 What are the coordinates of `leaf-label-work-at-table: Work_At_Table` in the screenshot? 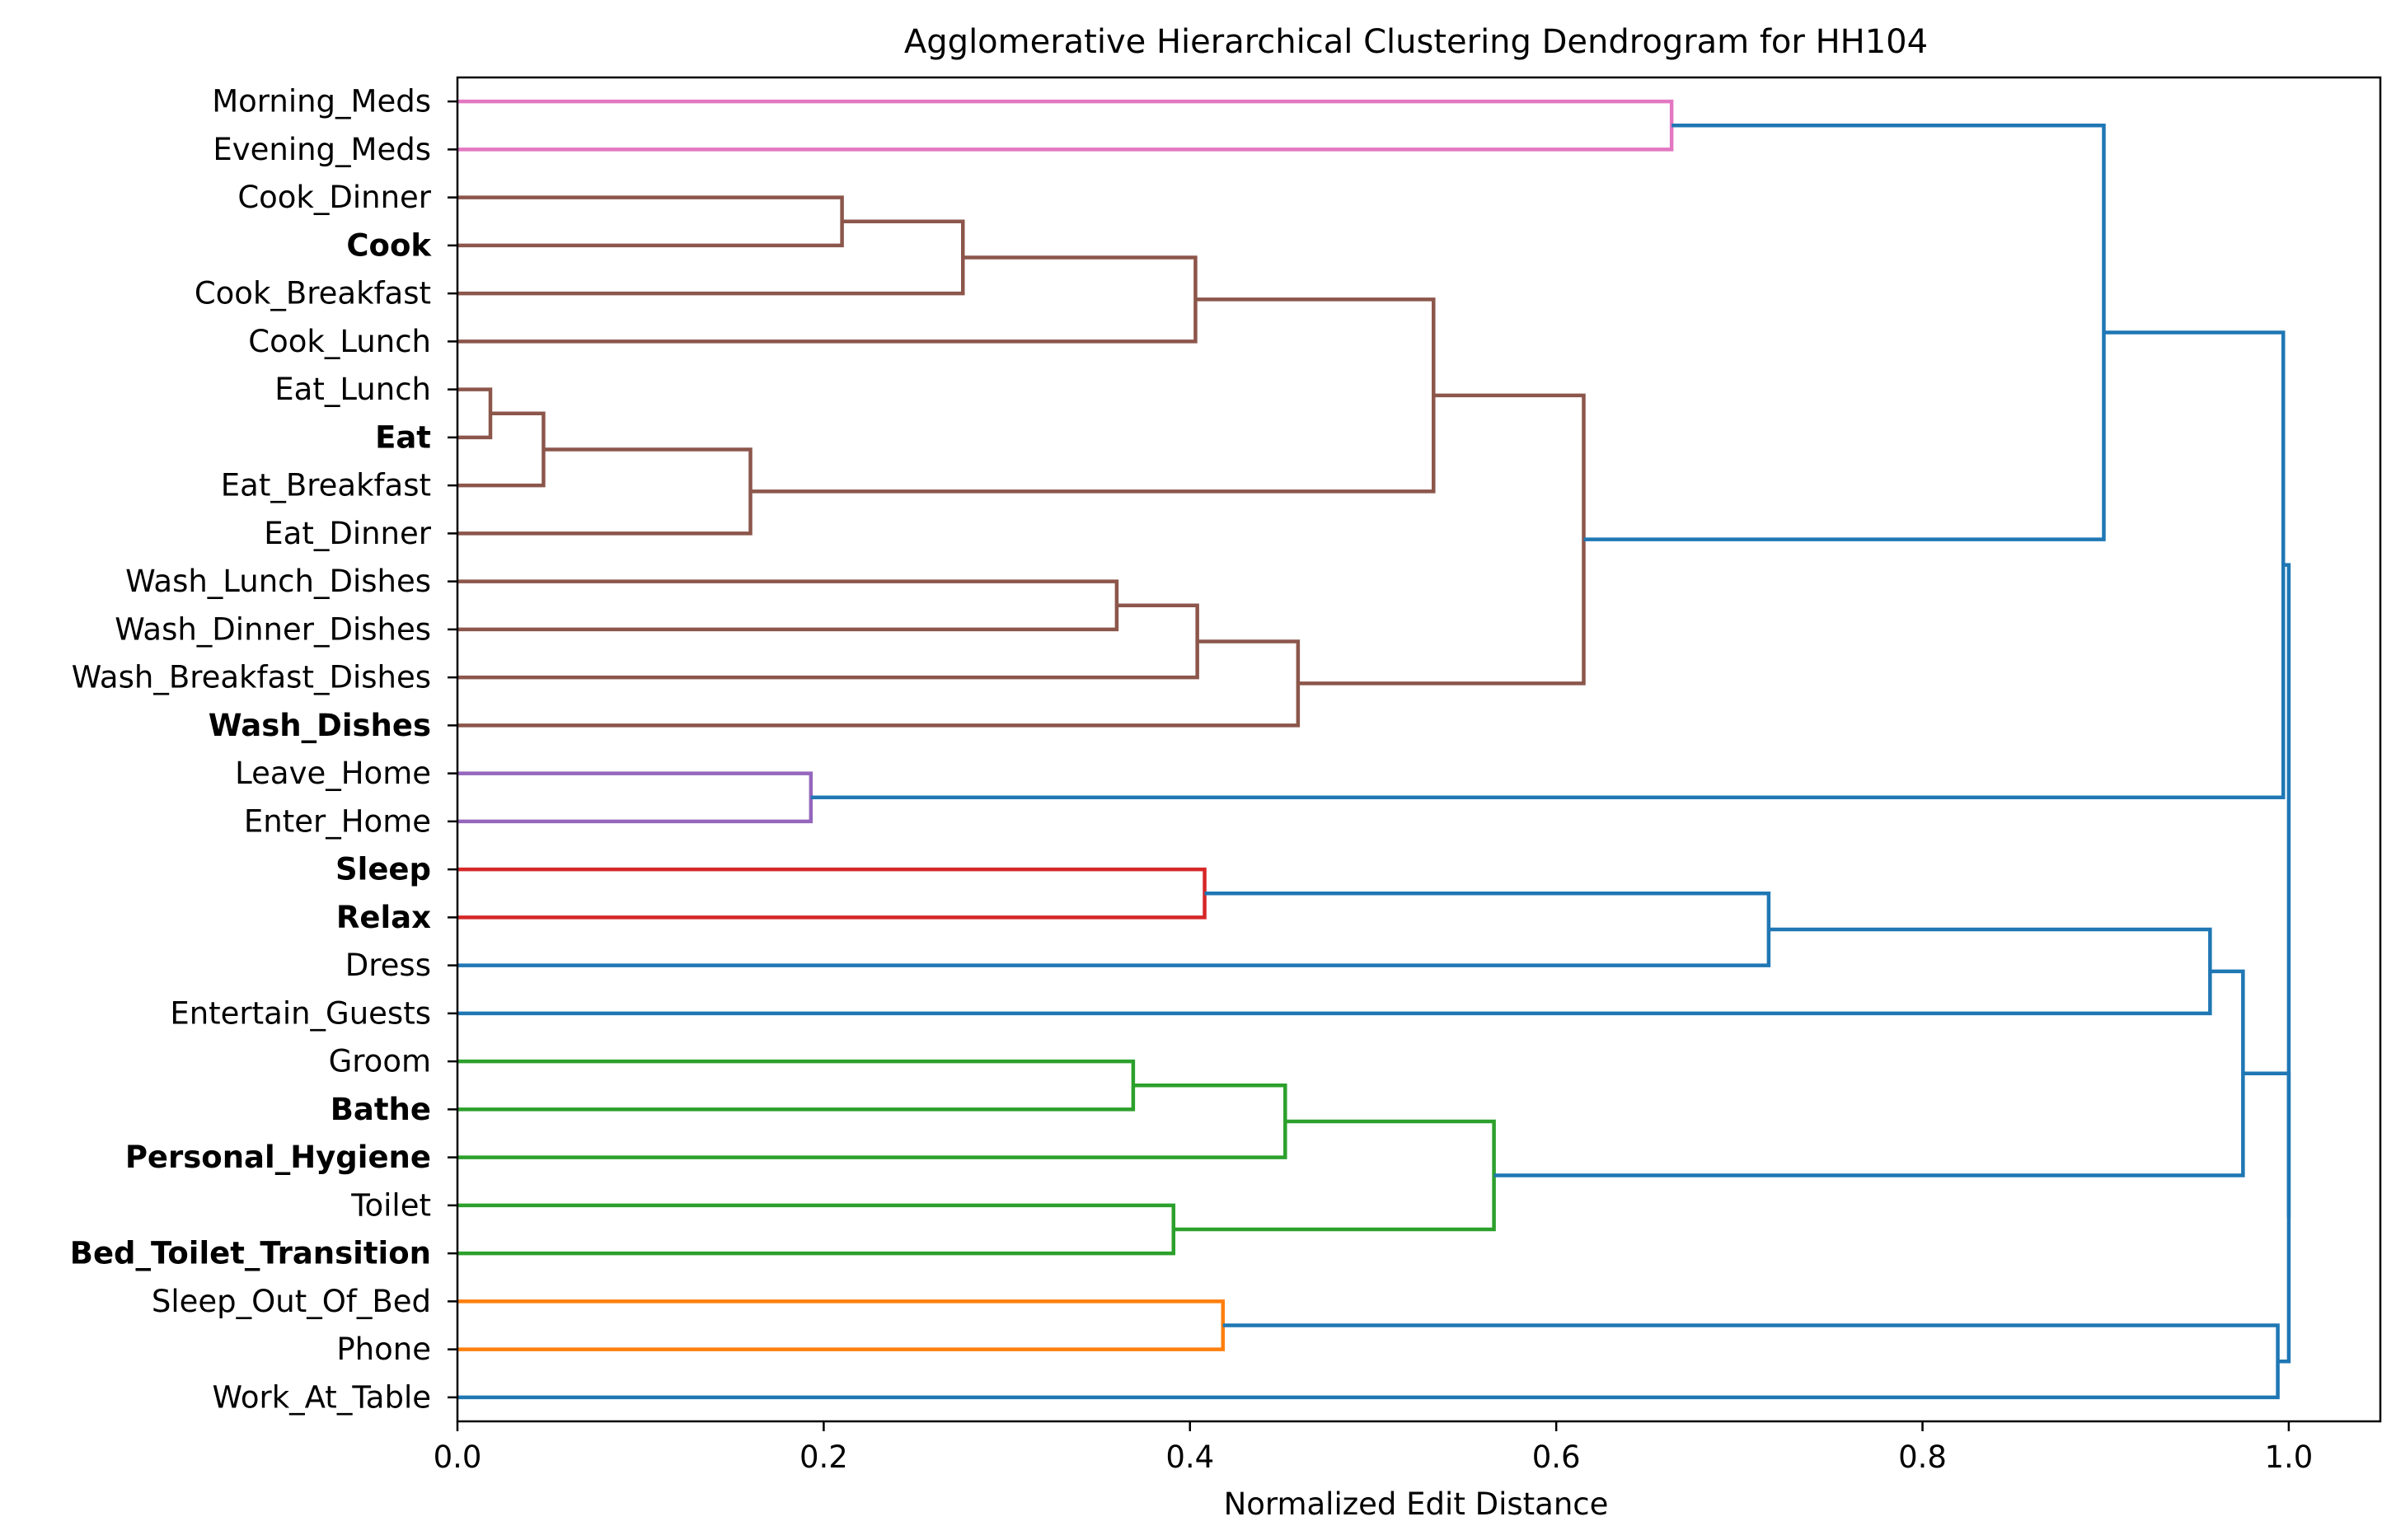 It's located at (321, 1397).